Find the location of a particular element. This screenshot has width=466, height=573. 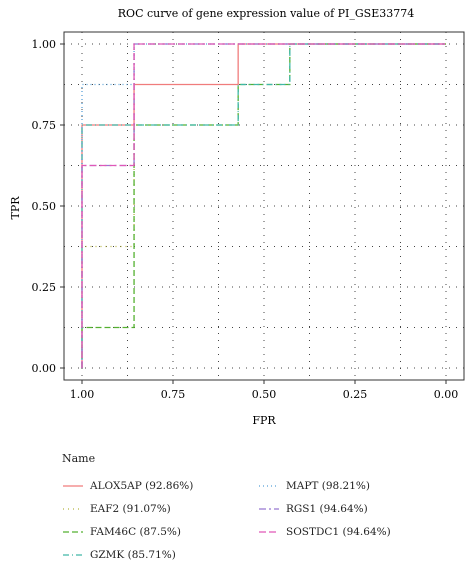

y-tick-label: 0.50 is located at coordinates (44, 206).